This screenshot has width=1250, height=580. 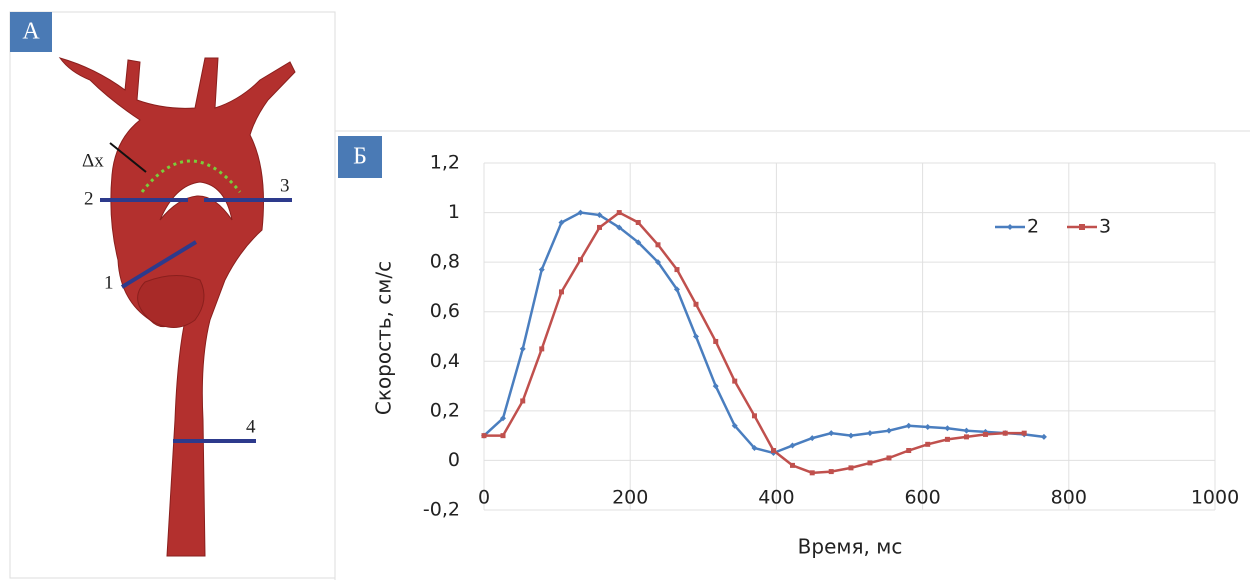 I want to click on y-tick-label: 0, so click(x=454, y=460).